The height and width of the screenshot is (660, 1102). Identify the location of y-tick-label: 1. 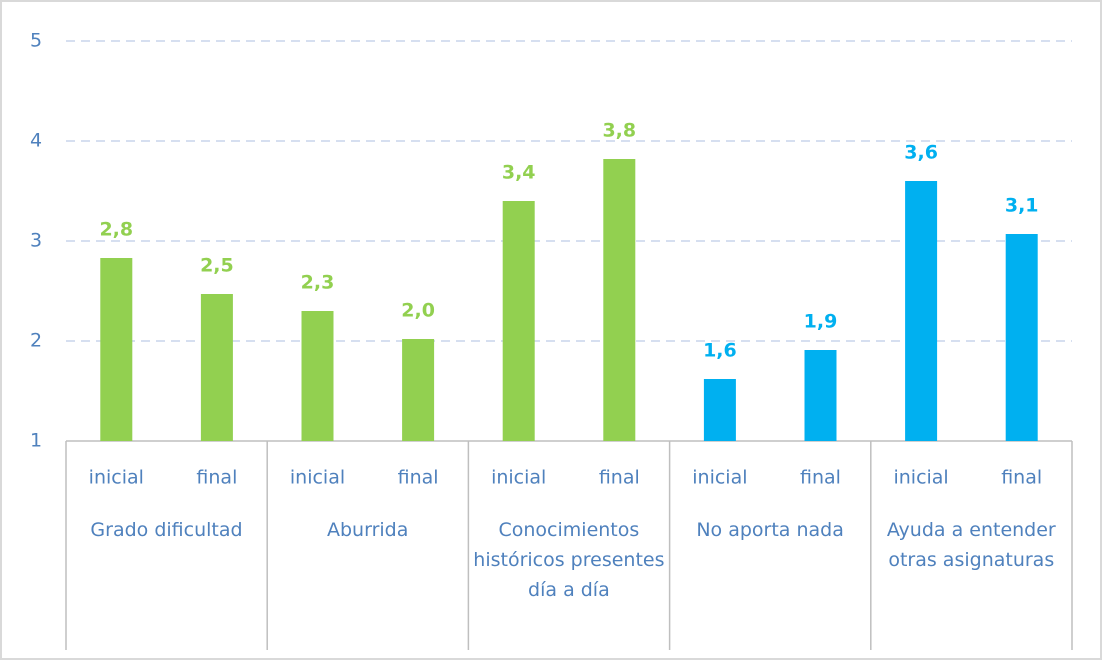
(36, 441).